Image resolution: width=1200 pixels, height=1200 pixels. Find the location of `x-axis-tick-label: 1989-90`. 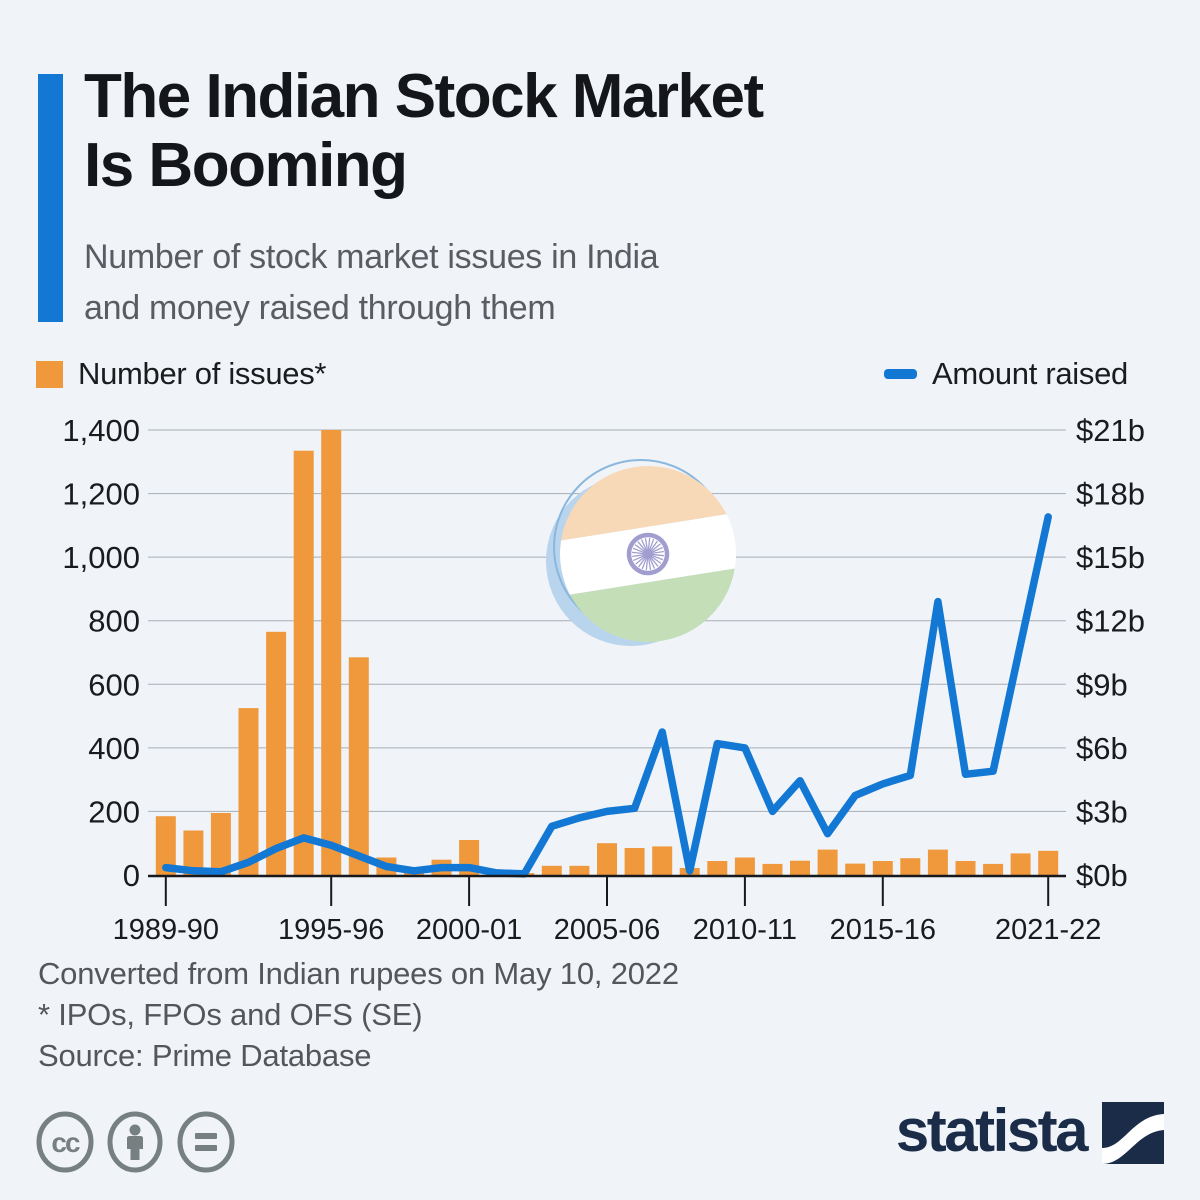

x-axis-tick-label: 1989-90 is located at coordinates (166, 930).